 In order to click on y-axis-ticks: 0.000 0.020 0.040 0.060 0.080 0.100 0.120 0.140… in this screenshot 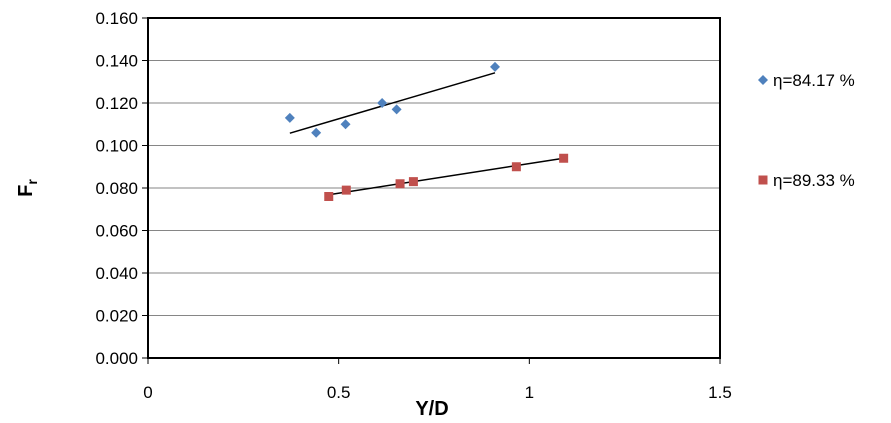, I will do `click(121, 188)`.